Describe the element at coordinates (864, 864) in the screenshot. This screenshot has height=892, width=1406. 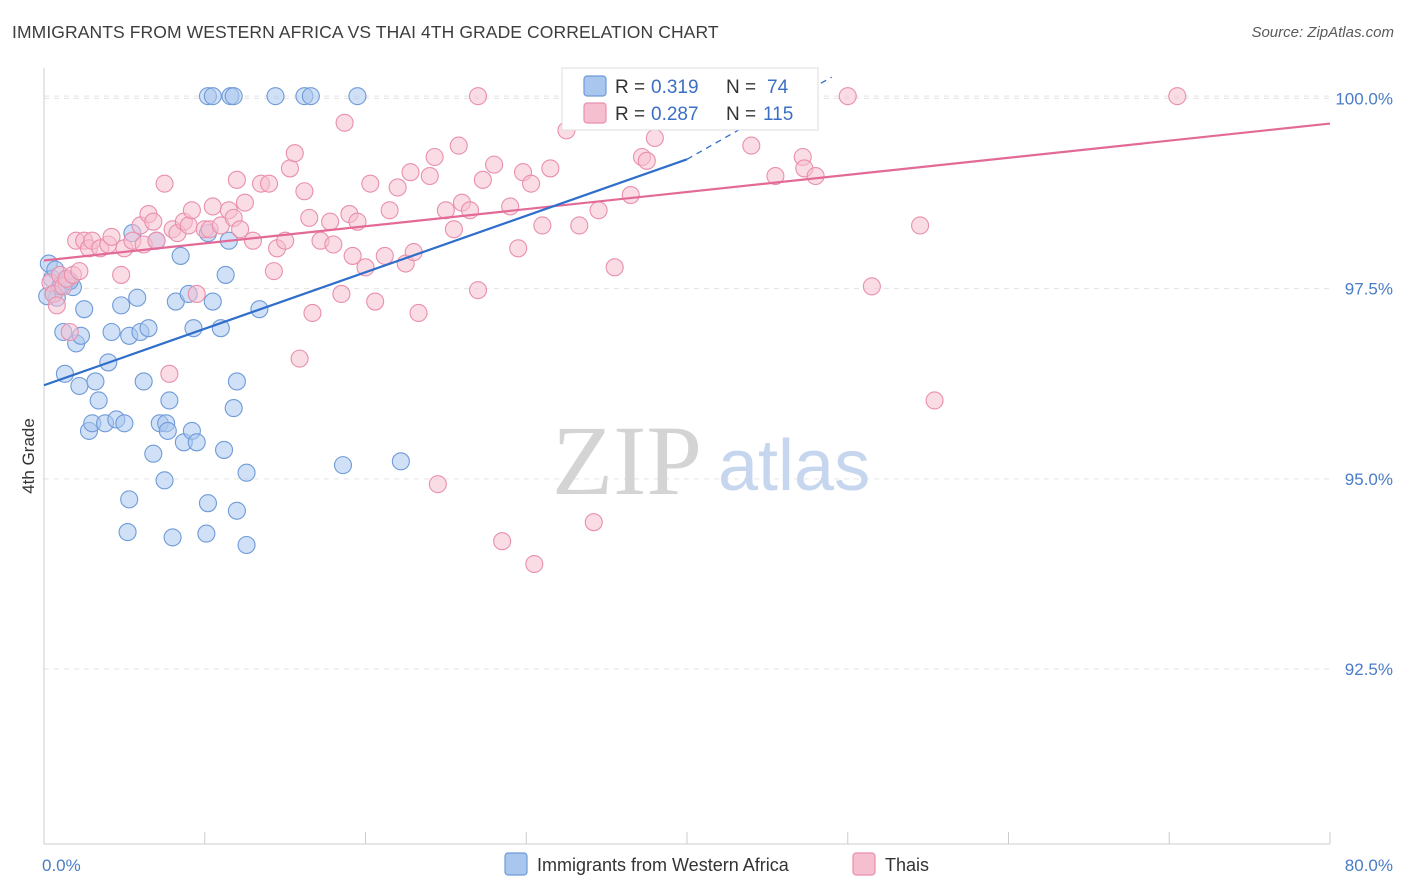
I see `bottom-legend-swatch-pink` at that location.